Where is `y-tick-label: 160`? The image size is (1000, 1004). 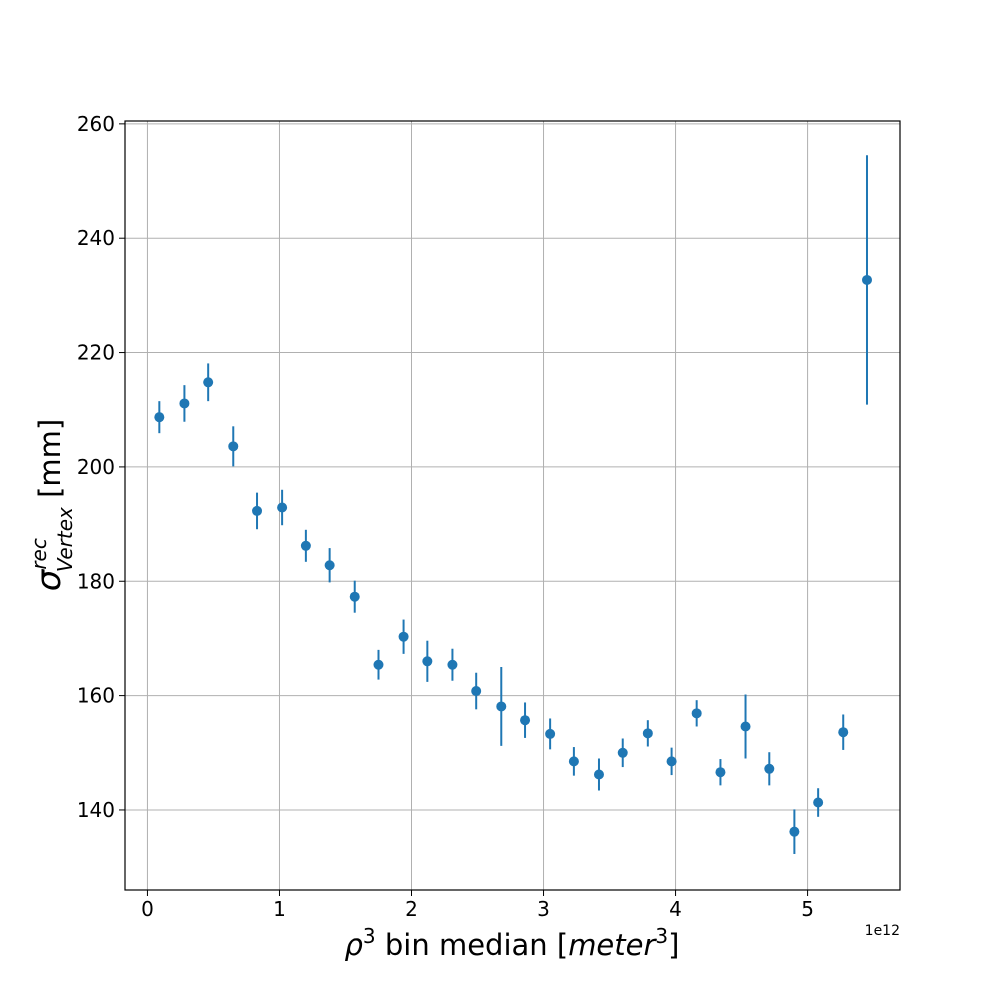 y-tick-label: 160 is located at coordinates (96, 696).